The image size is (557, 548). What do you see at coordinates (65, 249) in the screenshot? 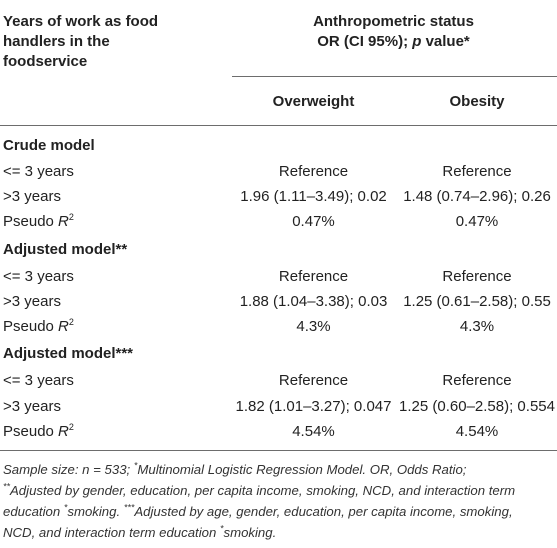
I see `section-title-adjusted-2: Adjusted model**` at bounding box center [65, 249].